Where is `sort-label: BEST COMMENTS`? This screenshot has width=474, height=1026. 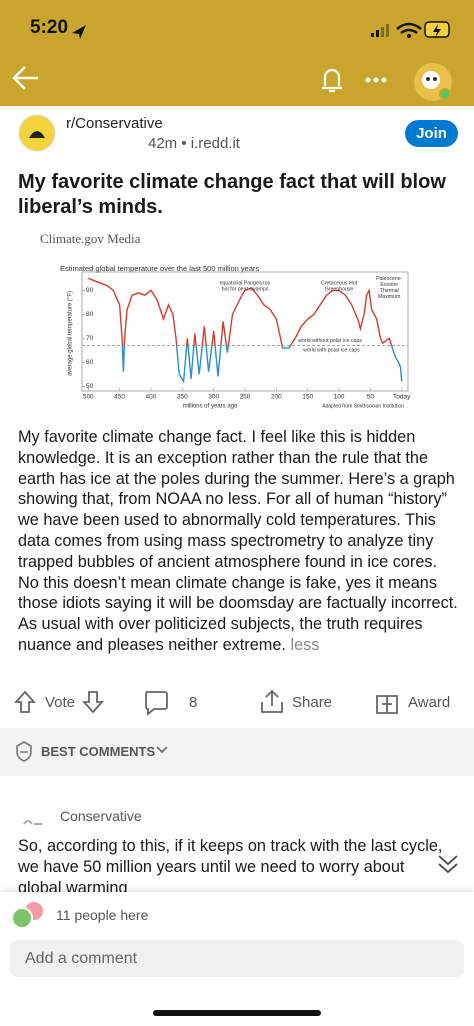
sort-label: BEST COMMENTS is located at coordinates (98, 751).